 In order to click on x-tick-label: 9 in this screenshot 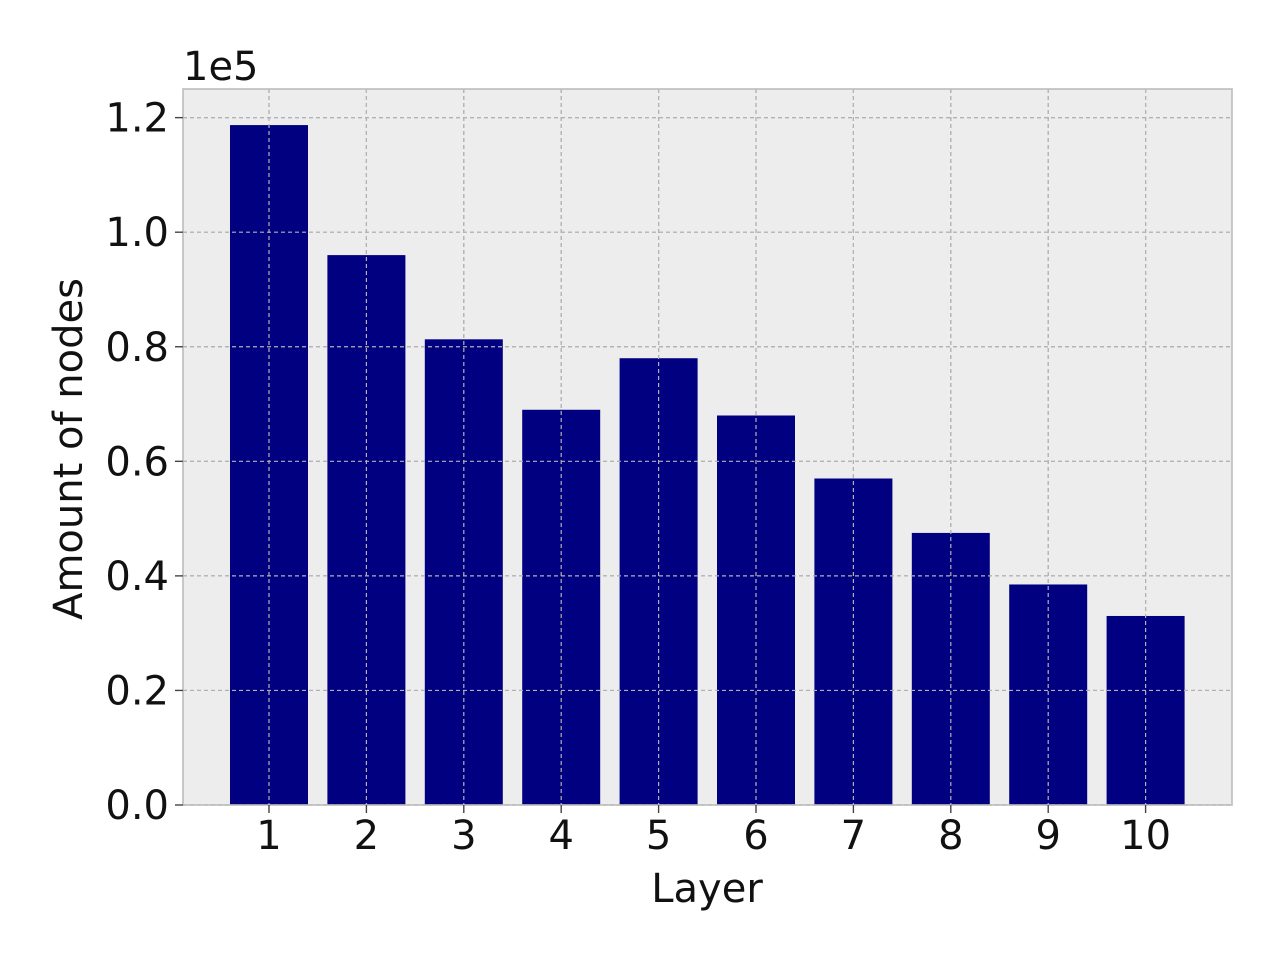, I will do `click(1047, 836)`.